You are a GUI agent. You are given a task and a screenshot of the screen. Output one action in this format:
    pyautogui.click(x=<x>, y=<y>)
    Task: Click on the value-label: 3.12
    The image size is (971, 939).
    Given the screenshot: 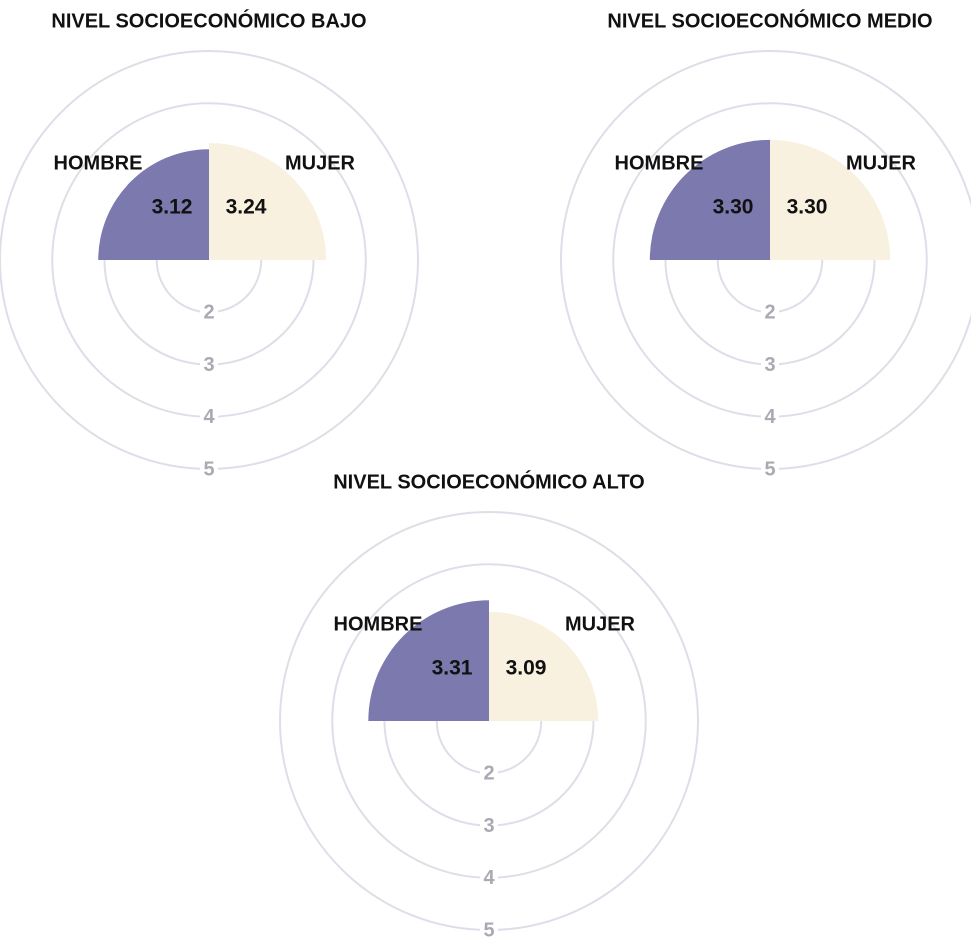 What is the action you would take?
    pyautogui.click(x=172, y=207)
    